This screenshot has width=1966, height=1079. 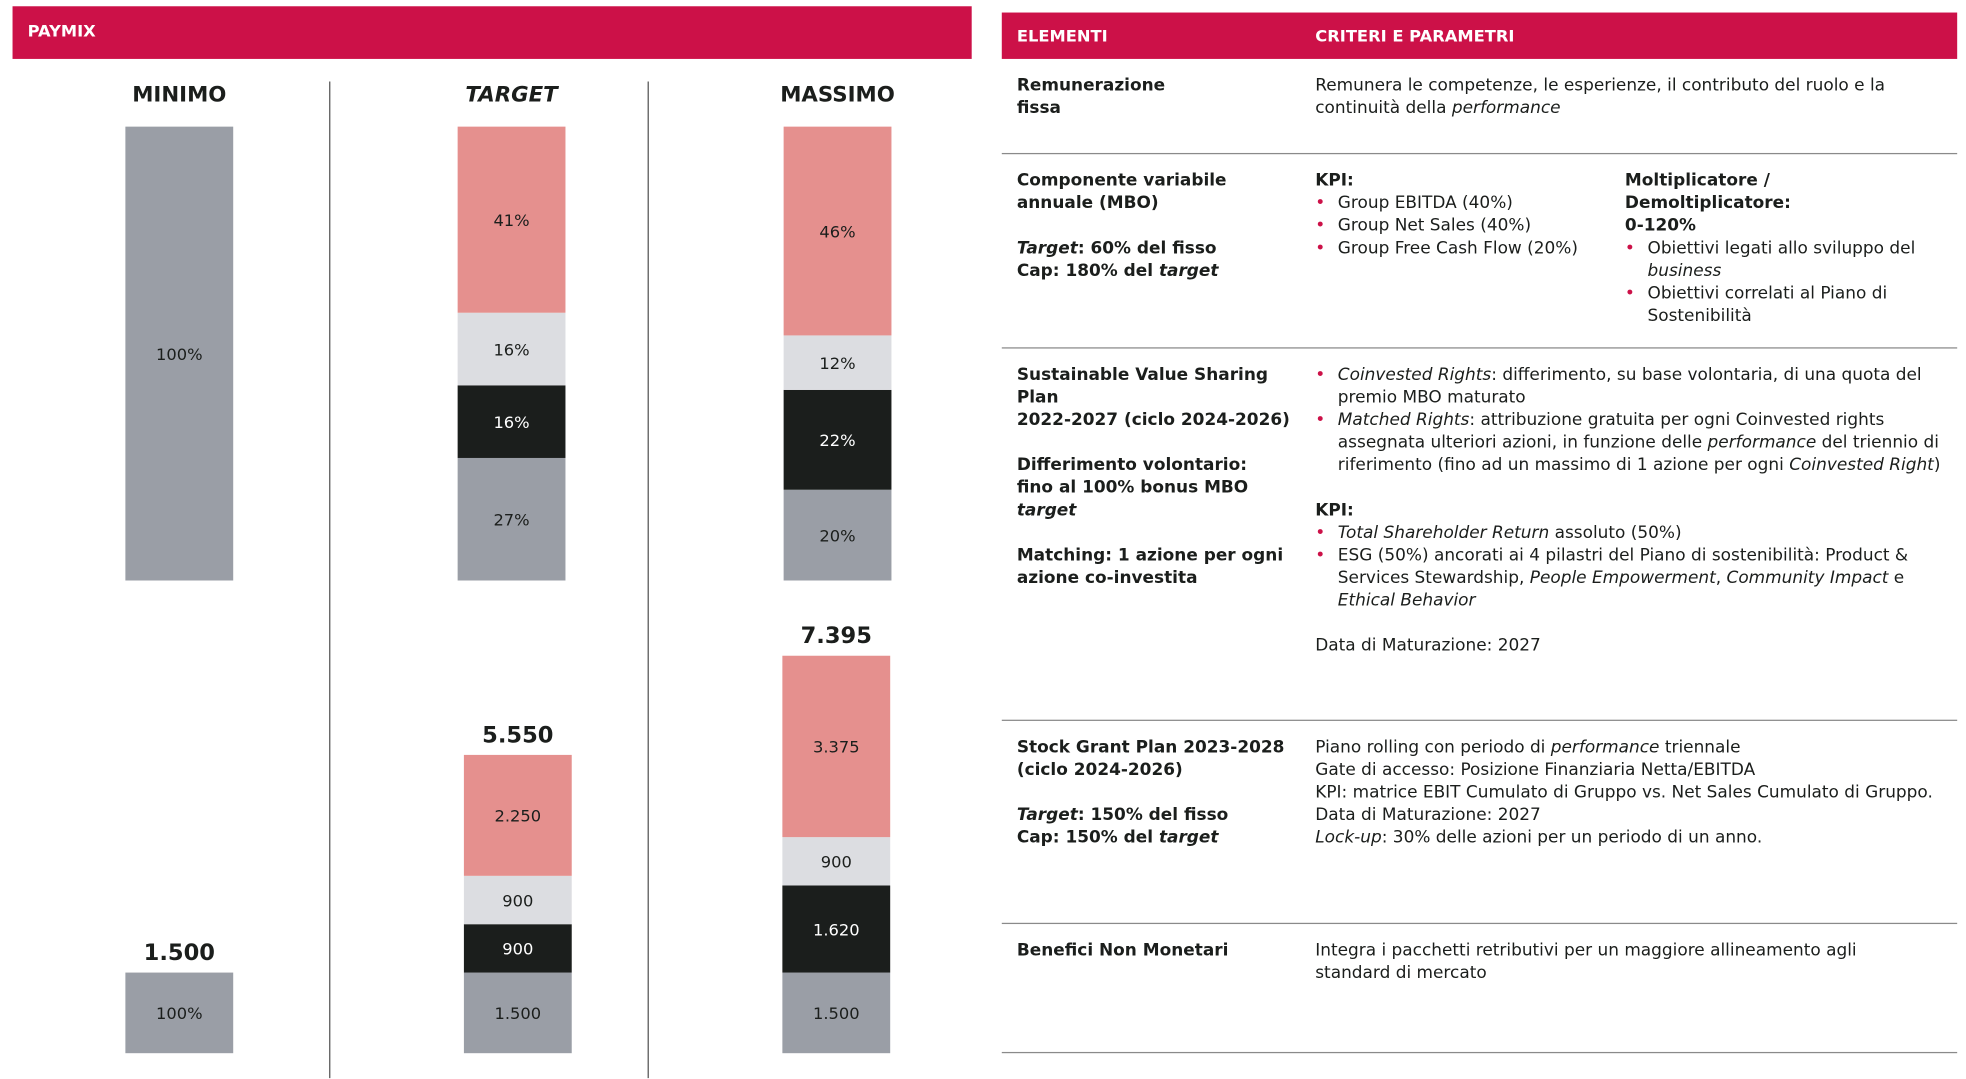 What do you see at coordinates (1158, 191) in the screenshot?
I see `paragraph: Componente variabile annuale (MBO)` at bounding box center [1158, 191].